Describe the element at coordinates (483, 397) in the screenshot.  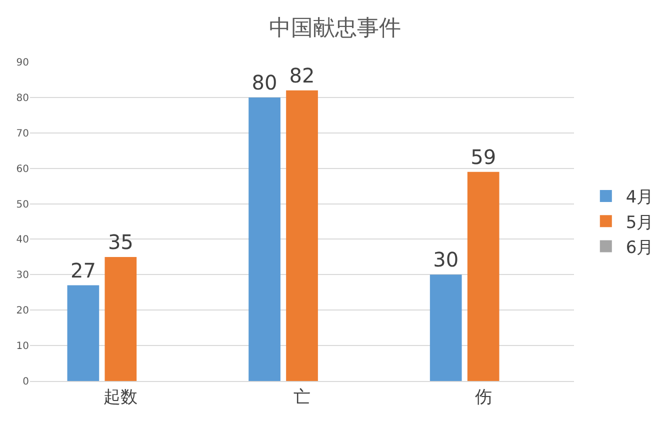
I see `x-tick-label: 伤` at that location.